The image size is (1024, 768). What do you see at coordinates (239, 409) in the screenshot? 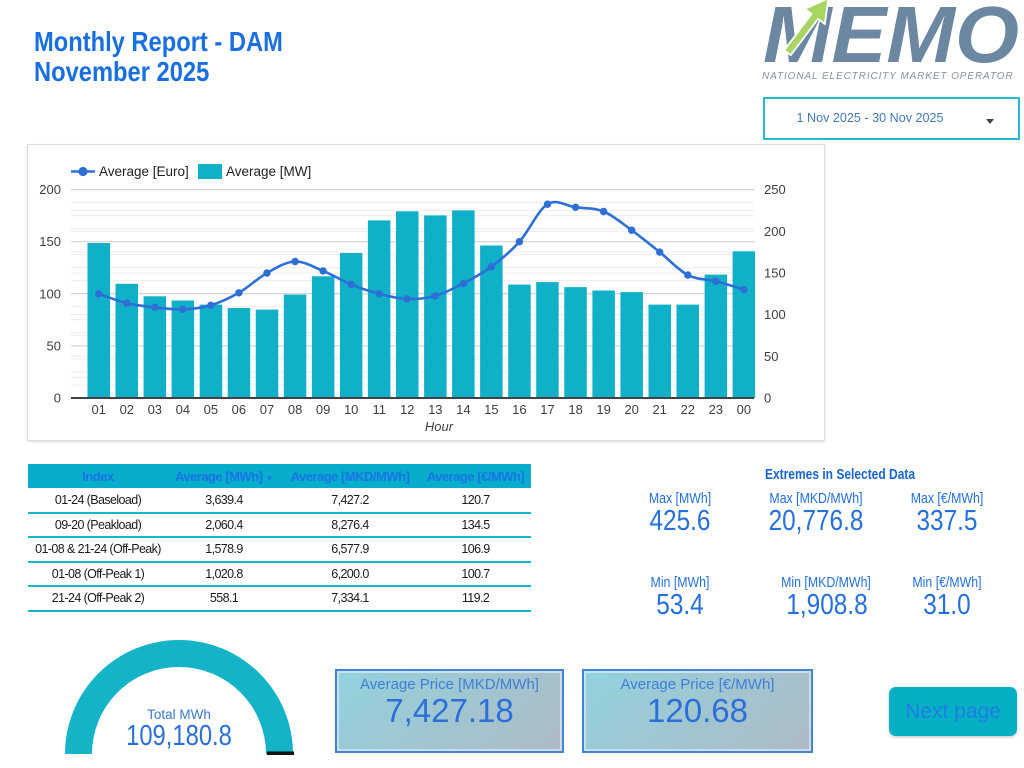
I see `svg-text: 06` at bounding box center [239, 409].